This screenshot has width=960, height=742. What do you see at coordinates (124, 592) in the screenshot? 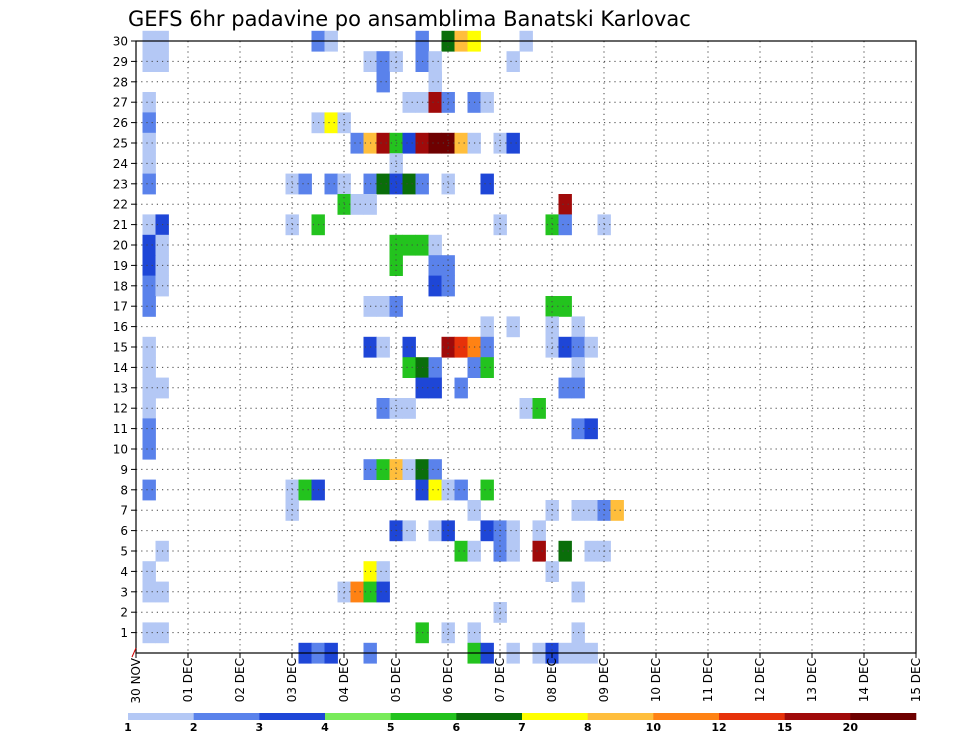
I see `y-tick-label: 3` at bounding box center [124, 592].